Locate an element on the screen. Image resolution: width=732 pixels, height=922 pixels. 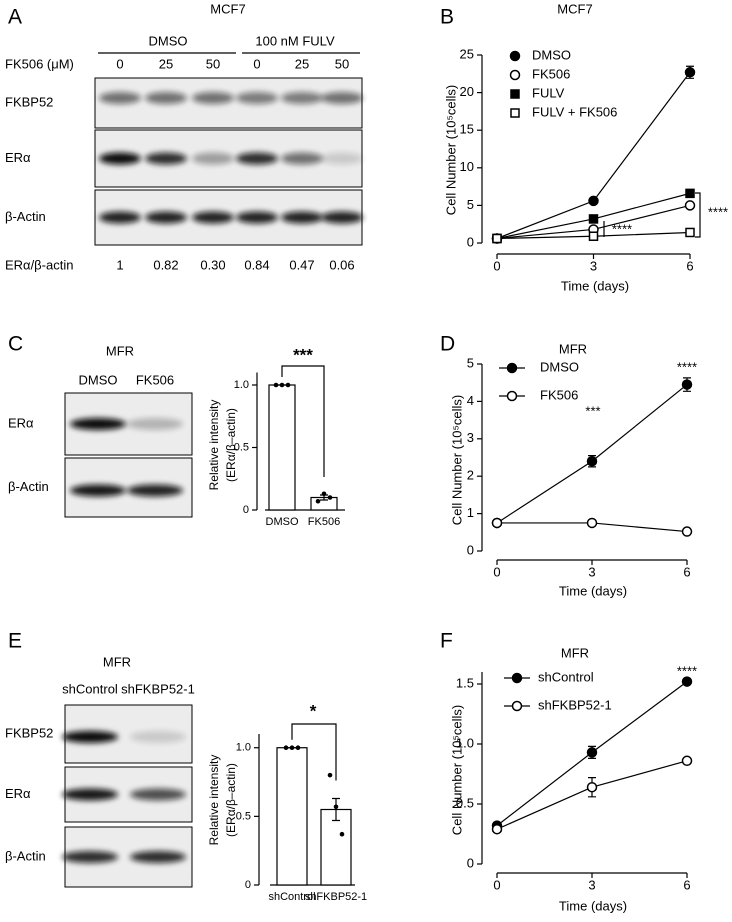
ratio-value: 0.47 is located at coordinates (301, 264).